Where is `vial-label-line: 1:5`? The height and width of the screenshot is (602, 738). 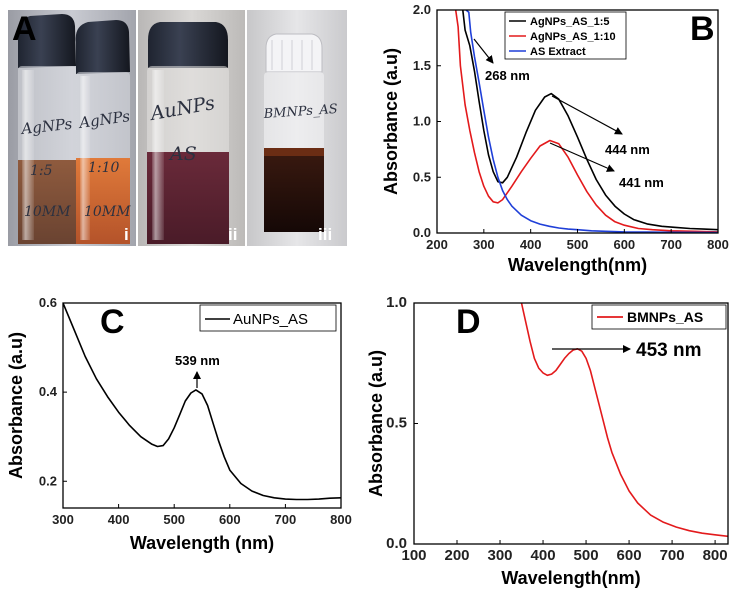
vial-label-line: 1:5 is located at coordinates (41, 171).